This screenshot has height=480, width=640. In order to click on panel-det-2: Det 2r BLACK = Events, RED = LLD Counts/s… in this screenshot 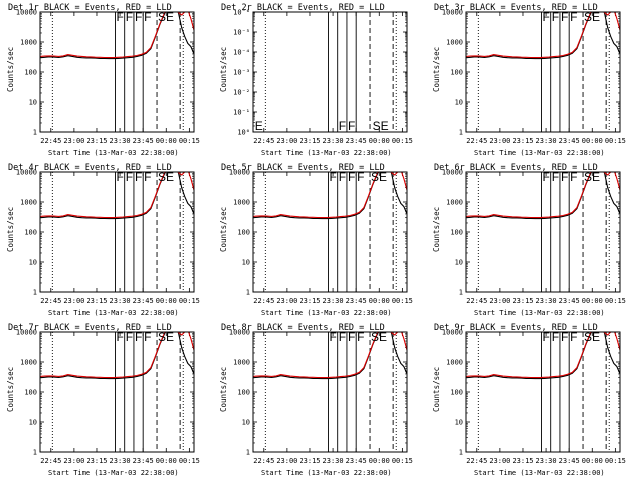, I will do `click(316, 80)`.